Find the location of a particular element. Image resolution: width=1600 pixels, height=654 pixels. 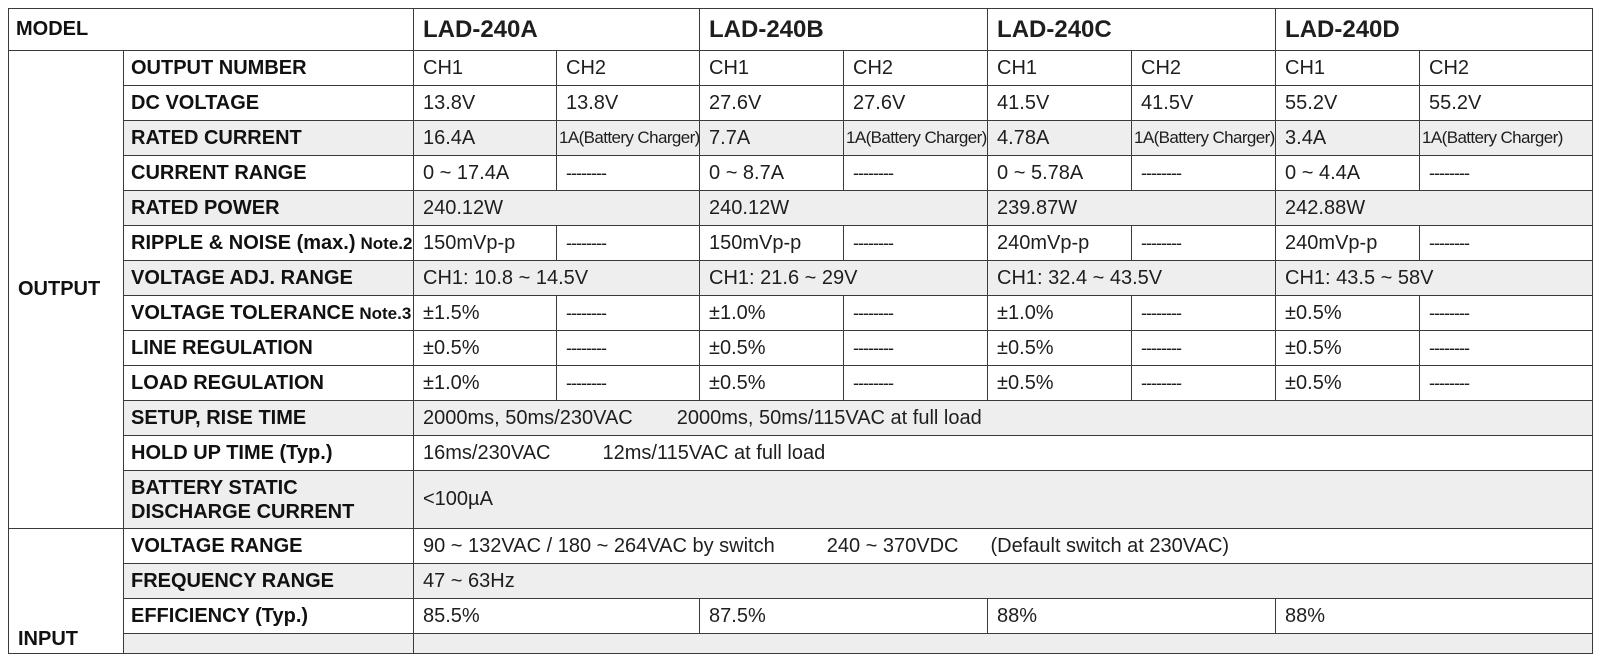

cell-text: 240 ~ 370VDC is located at coordinates (892, 545).